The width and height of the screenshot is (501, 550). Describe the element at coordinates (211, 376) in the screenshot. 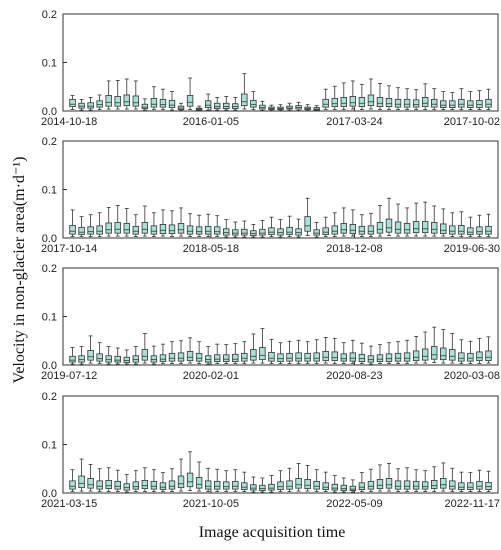

I see `date-tick-label: 2020-02-01` at that location.